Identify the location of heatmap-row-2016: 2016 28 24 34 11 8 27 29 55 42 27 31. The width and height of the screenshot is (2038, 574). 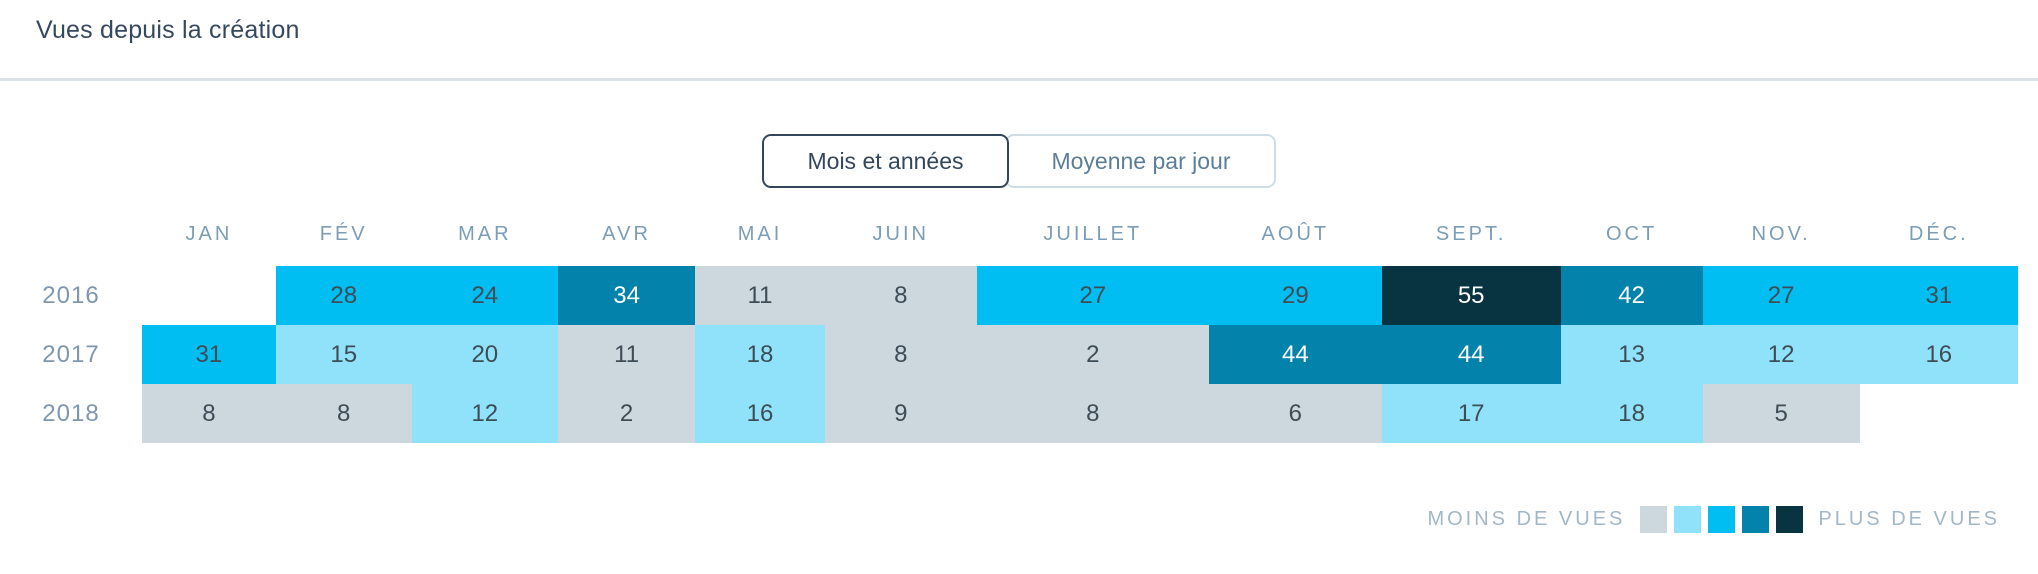
(1009, 295).